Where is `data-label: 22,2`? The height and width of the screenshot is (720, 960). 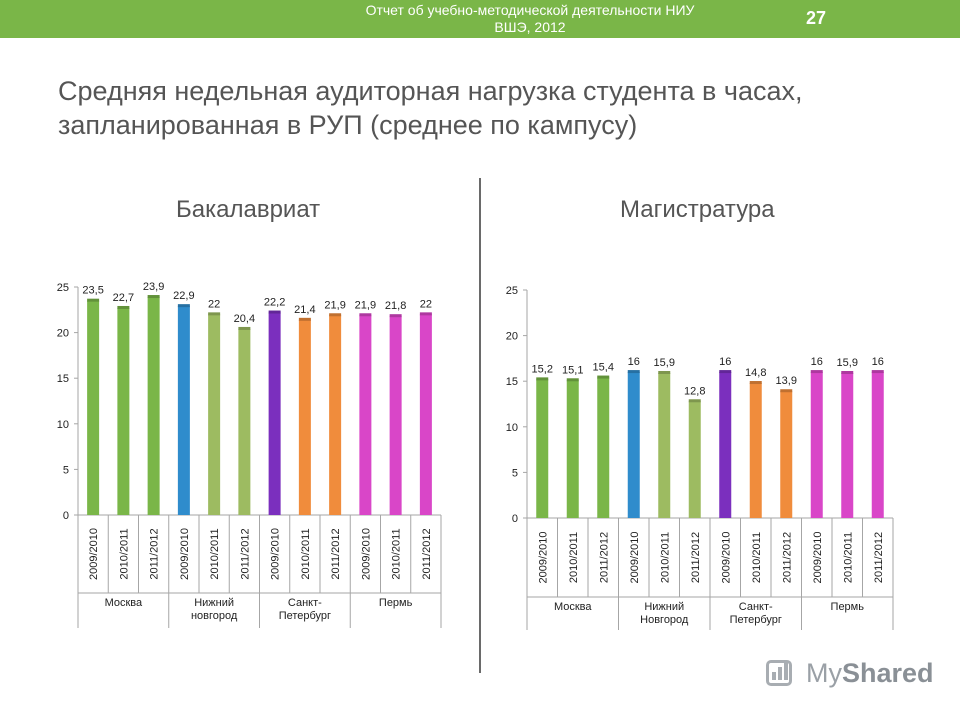
data-label: 22,2 is located at coordinates (274, 303).